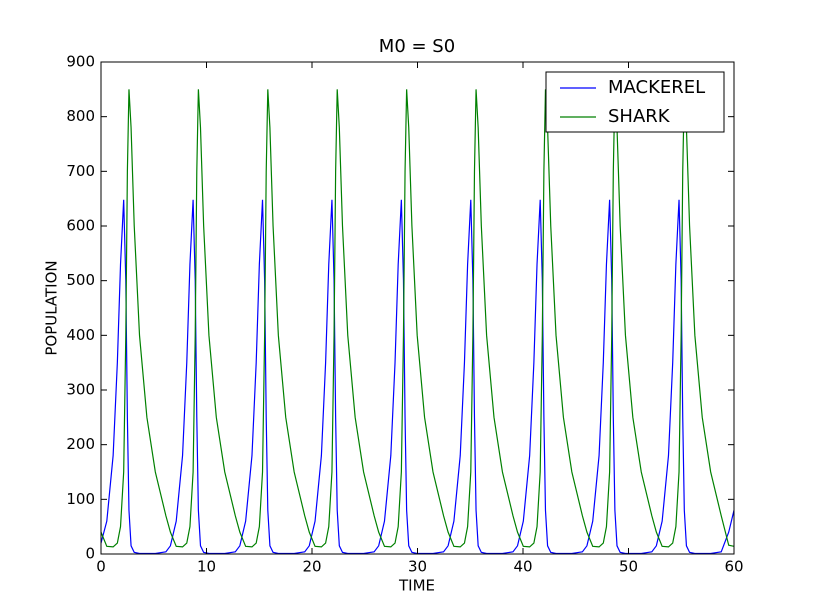 This screenshot has width=815, height=615. Describe the element at coordinates (417, 567) in the screenshot. I see `x-tick-label: 30` at that location.